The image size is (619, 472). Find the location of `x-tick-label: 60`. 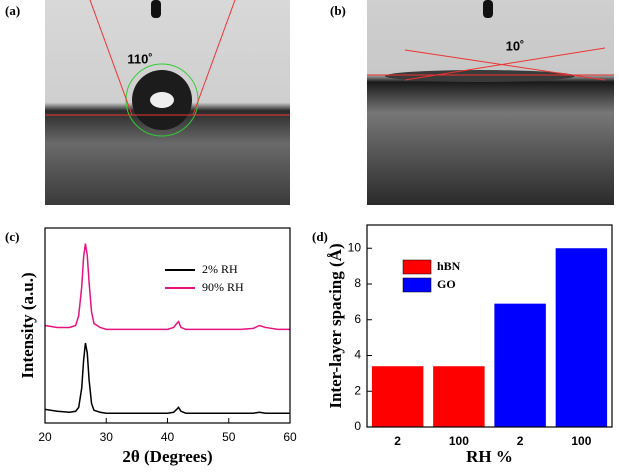

x-tick-label: 60 is located at coordinates (290, 437).